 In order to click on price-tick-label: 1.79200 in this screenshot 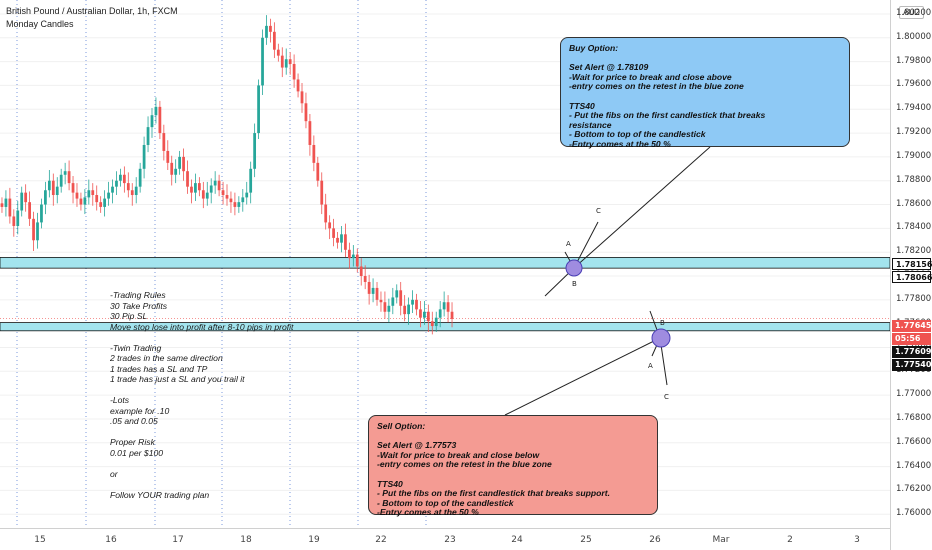, I will do `click(914, 132)`.